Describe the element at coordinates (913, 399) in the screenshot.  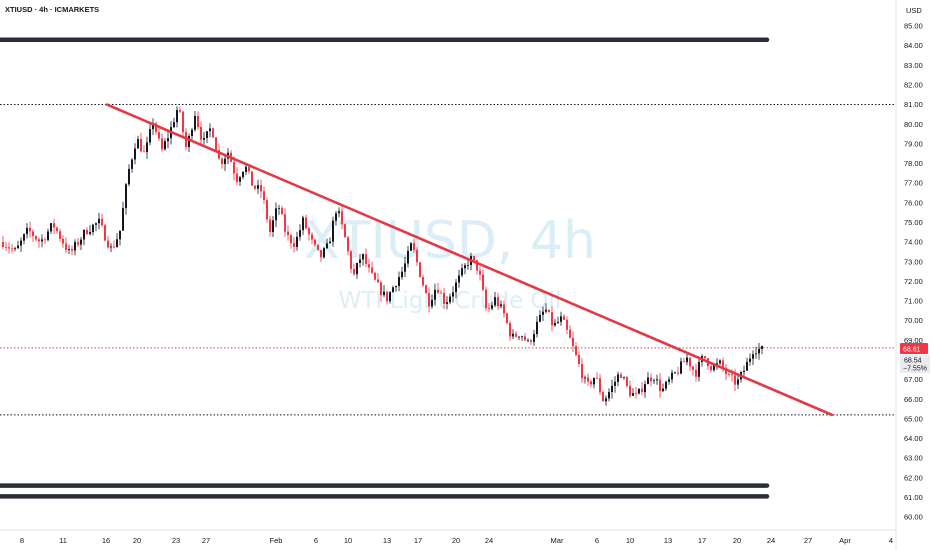
I see `price-tick-label: 66.00` at that location.